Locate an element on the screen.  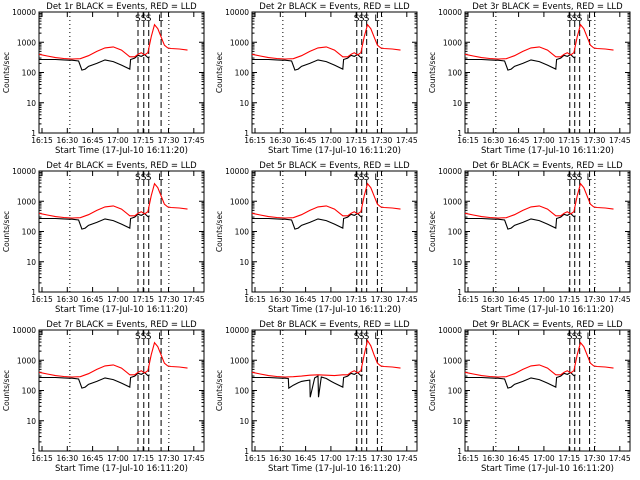
panel-title: Det 9r BLACK = Events, RED = LLD is located at coordinates (547, 325).